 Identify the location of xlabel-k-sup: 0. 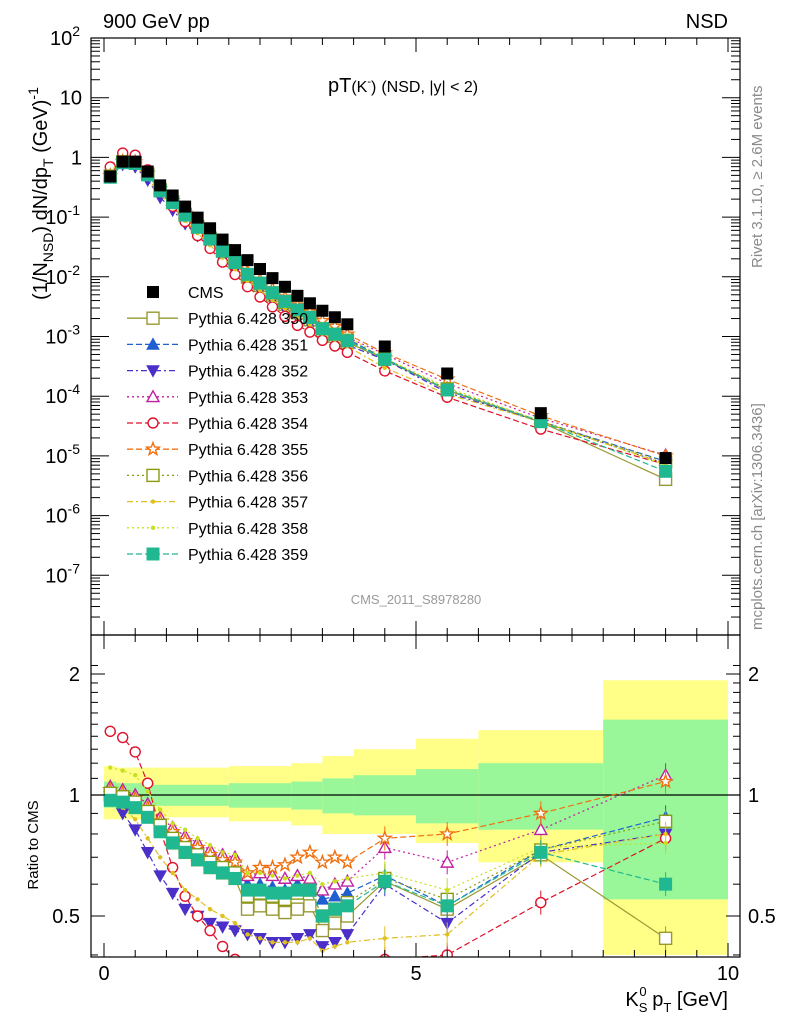
(642, 991).